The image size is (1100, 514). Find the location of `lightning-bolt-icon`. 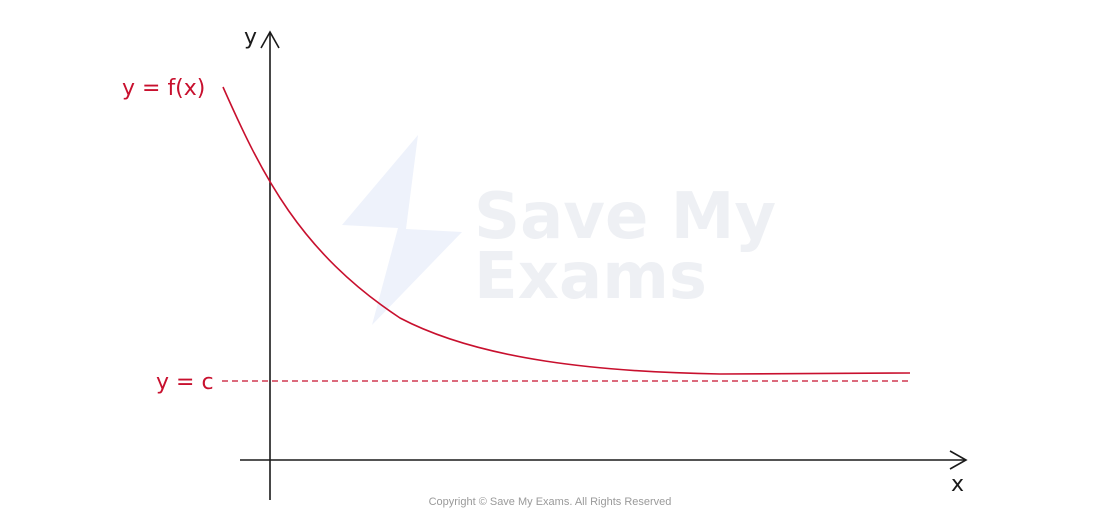

lightning-bolt-icon is located at coordinates (402, 230).